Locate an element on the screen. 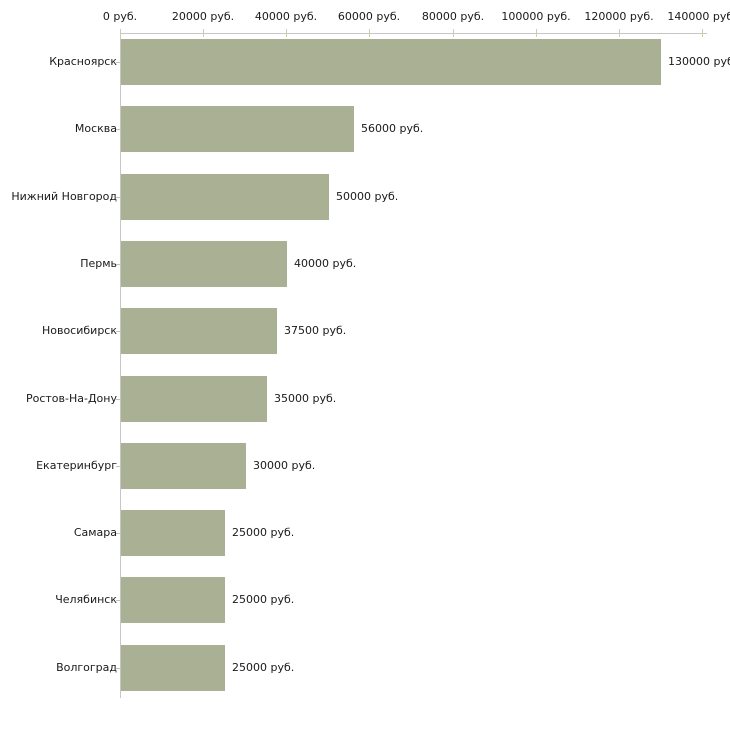 Image resolution: width=730 pixels, height=730 pixels. category-label: Самара is located at coordinates (95, 532).